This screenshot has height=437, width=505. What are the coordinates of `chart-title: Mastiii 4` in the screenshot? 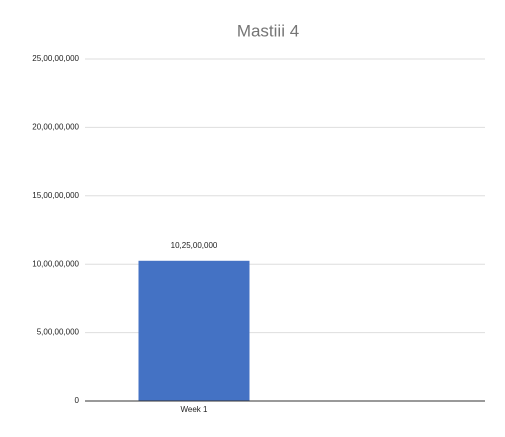 It's located at (268, 30).